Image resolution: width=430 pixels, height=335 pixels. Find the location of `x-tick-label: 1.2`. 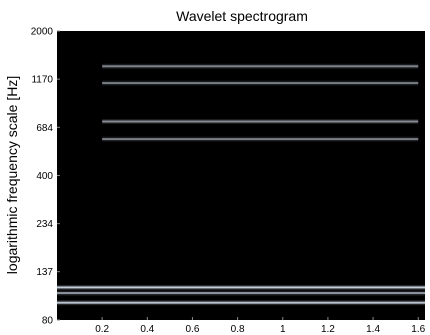

x-tick-label: 1.2 is located at coordinates (328, 329).